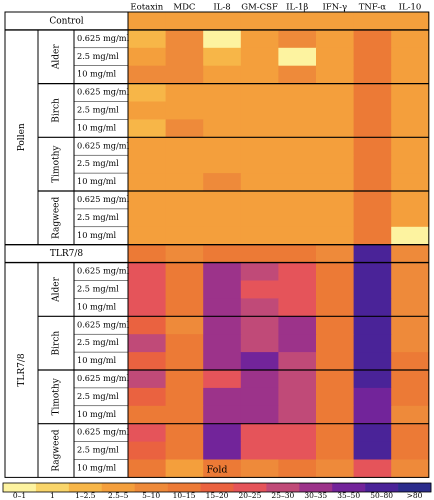  What do you see at coordinates (334, 8) in the screenshot?
I see `column-header: IFN-γ` at bounding box center [334, 8].